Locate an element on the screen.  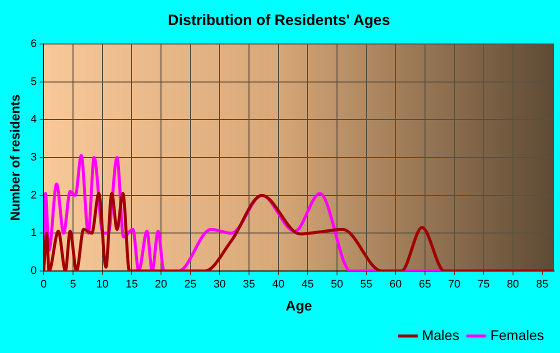
y-tick-label: 5 is located at coordinates (33, 82).